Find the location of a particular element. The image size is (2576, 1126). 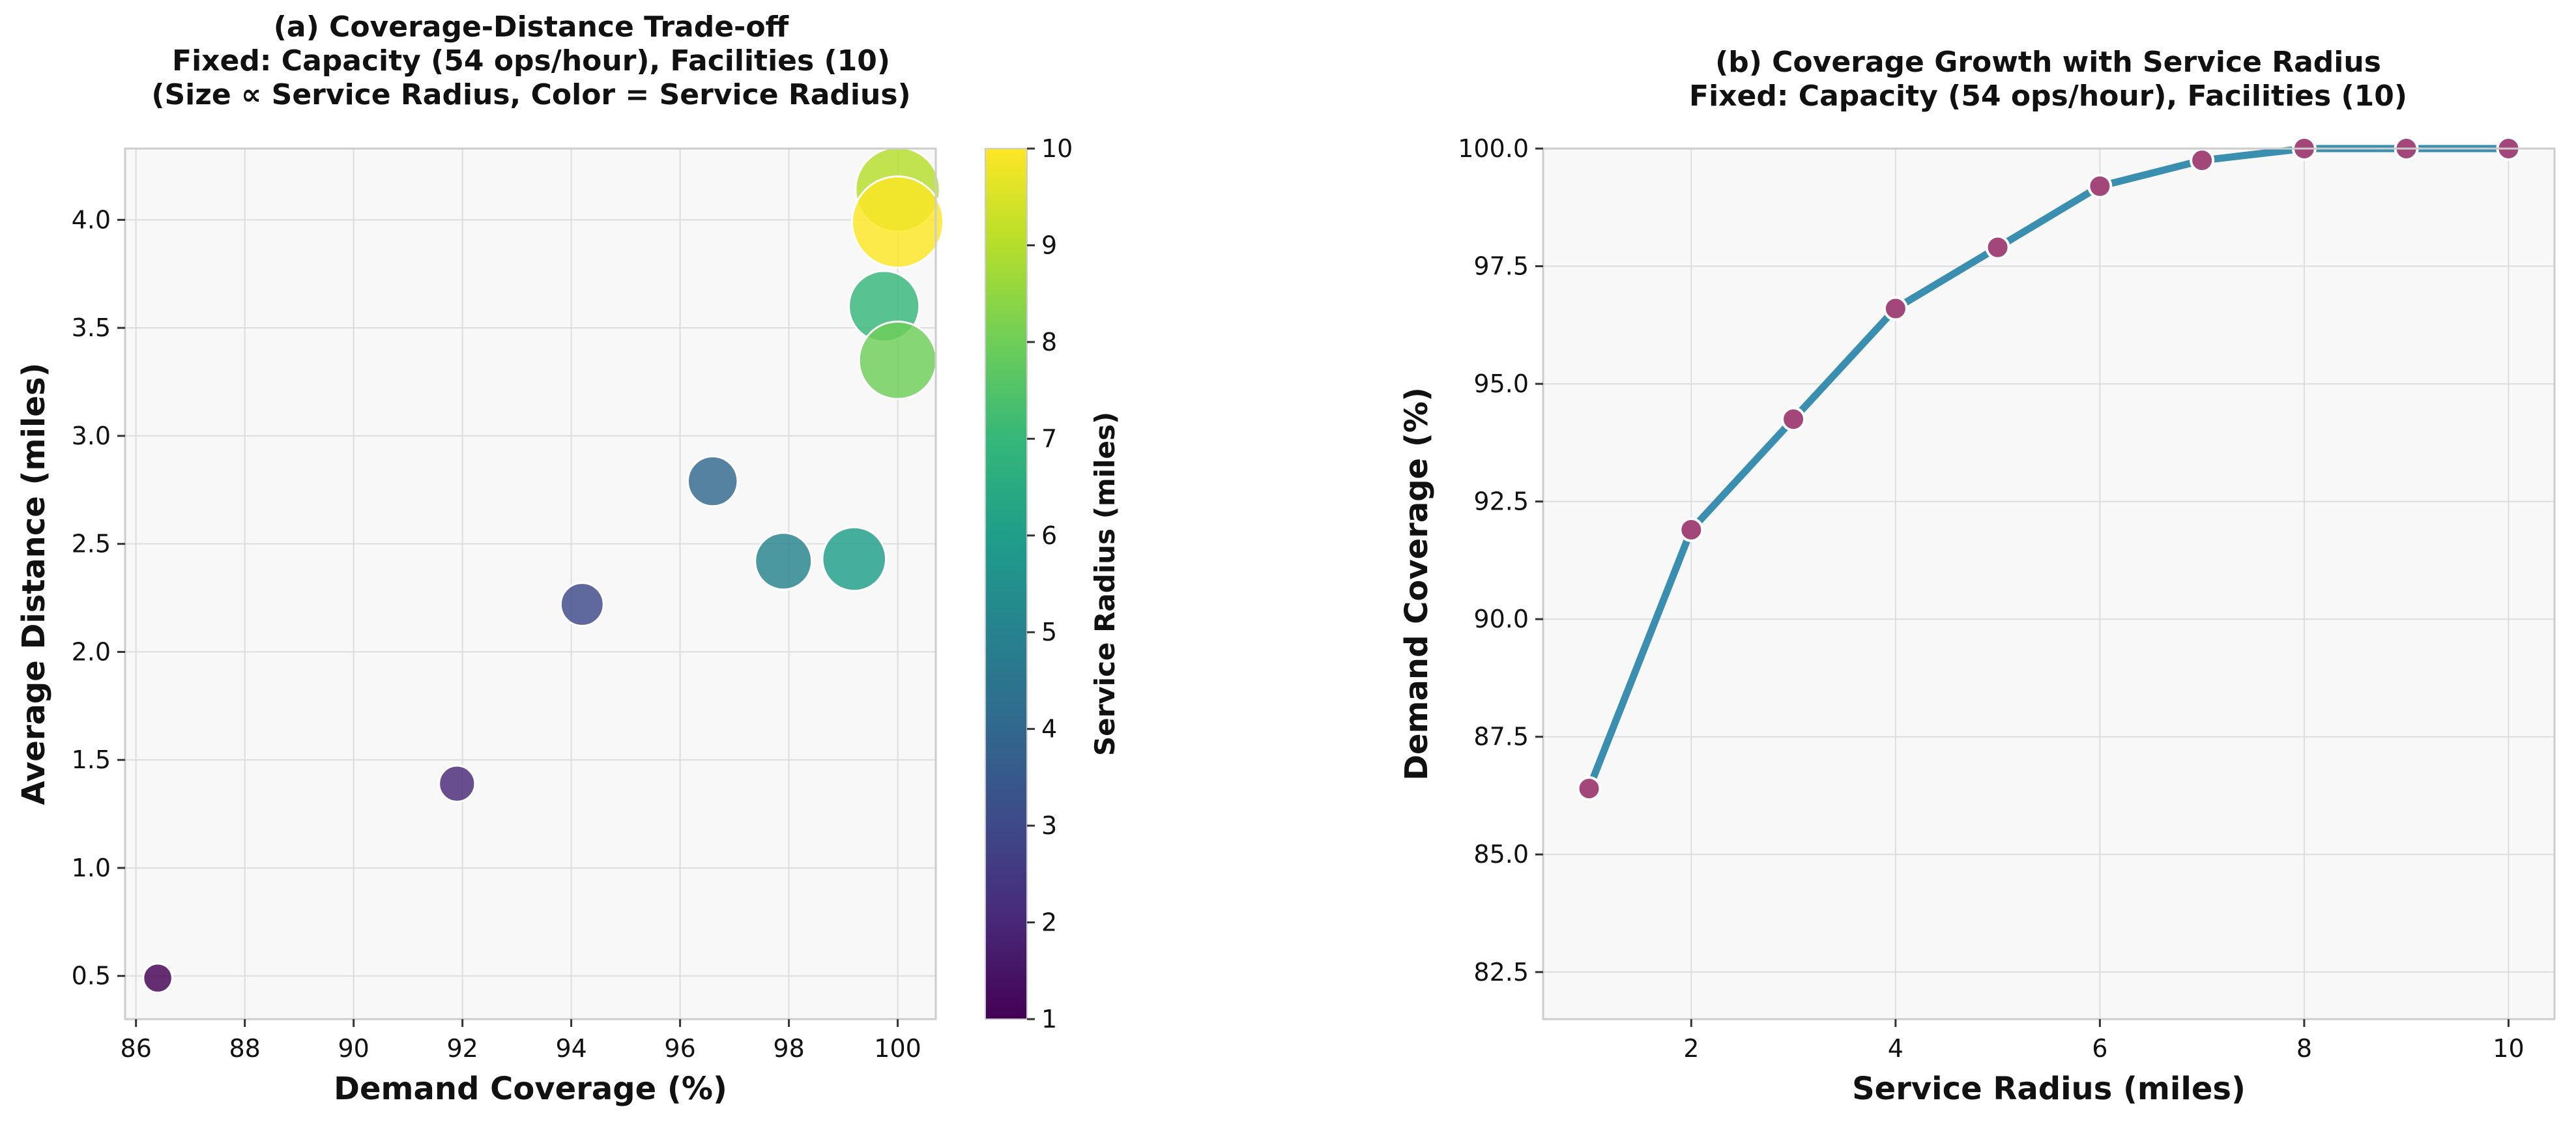

b-y-tick-label: 82.5 is located at coordinates (1501, 972).